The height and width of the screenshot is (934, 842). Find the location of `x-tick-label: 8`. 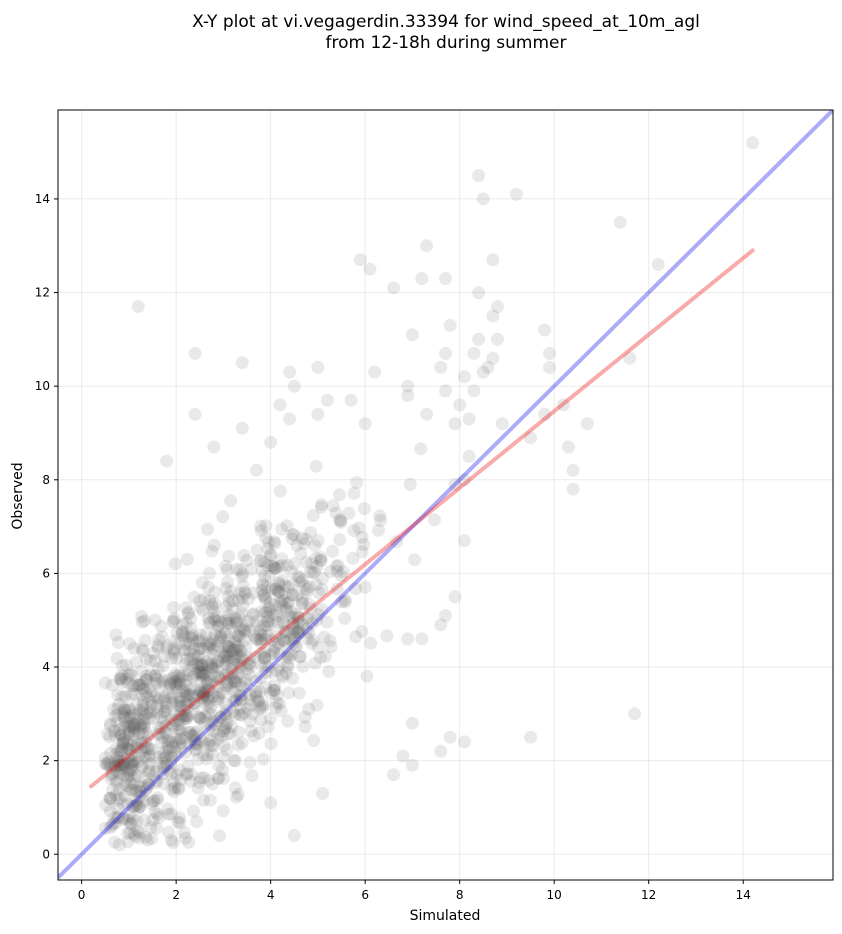

x-tick-label: 8 is located at coordinates (460, 895).